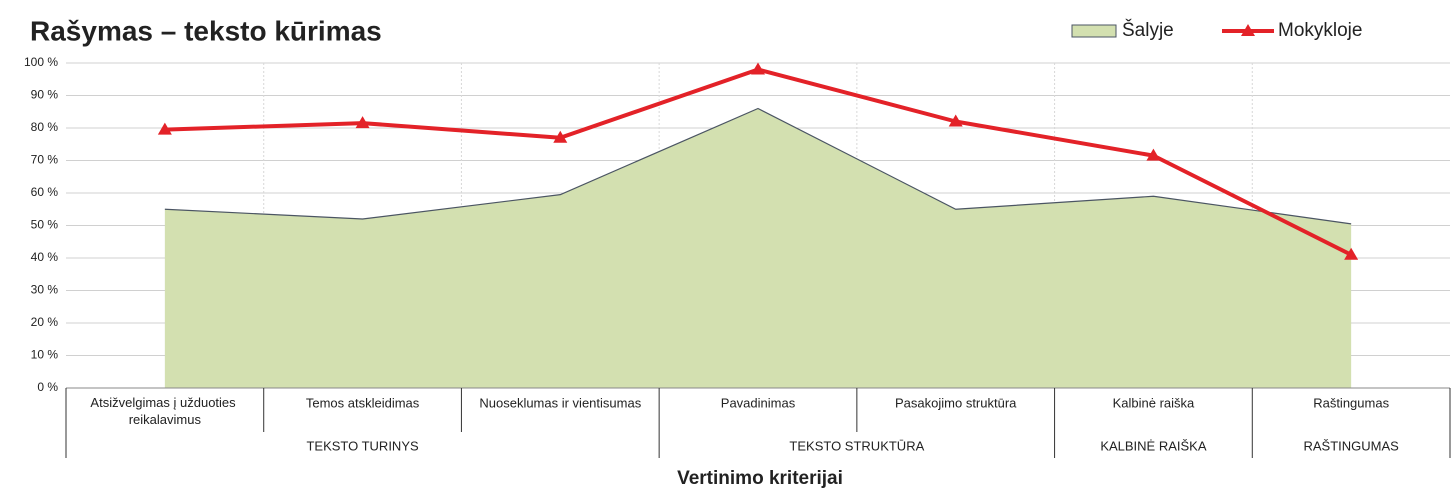 This screenshot has height=491, width=1451. What do you see at coordinates (1351, 445) in the screenshot?
I see `group-label: RAŠTINGUMAS` at bounding box center [1351, 445].